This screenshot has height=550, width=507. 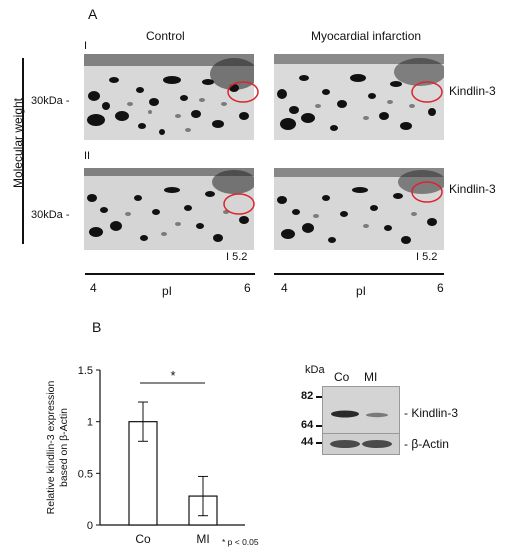 What do you see at coordinates (359, 209) in the screenshot?
I see `gel-mi-row2` at bounding box center [359, 209].